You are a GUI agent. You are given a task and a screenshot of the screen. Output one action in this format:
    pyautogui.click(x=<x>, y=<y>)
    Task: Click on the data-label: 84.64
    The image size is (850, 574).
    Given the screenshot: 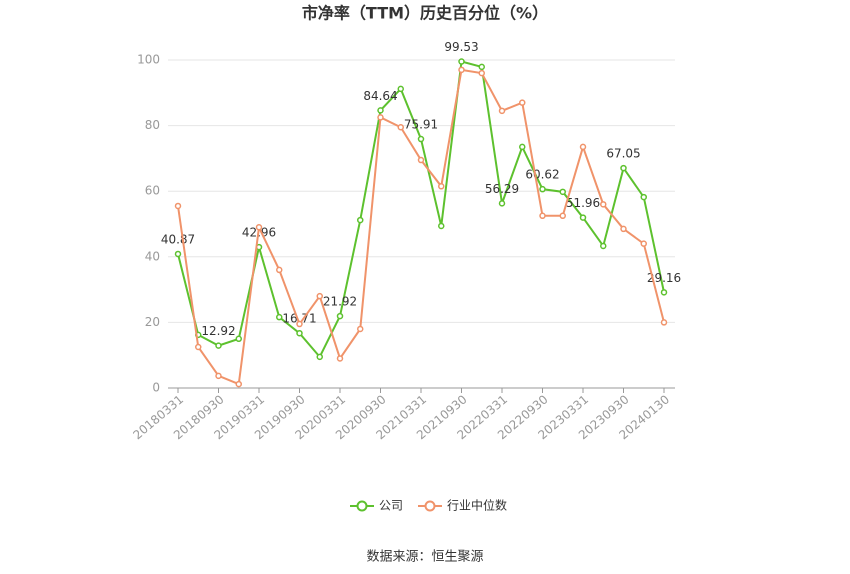 What is the action you would take?
    pyautogui.click(x=380, y=96)
    